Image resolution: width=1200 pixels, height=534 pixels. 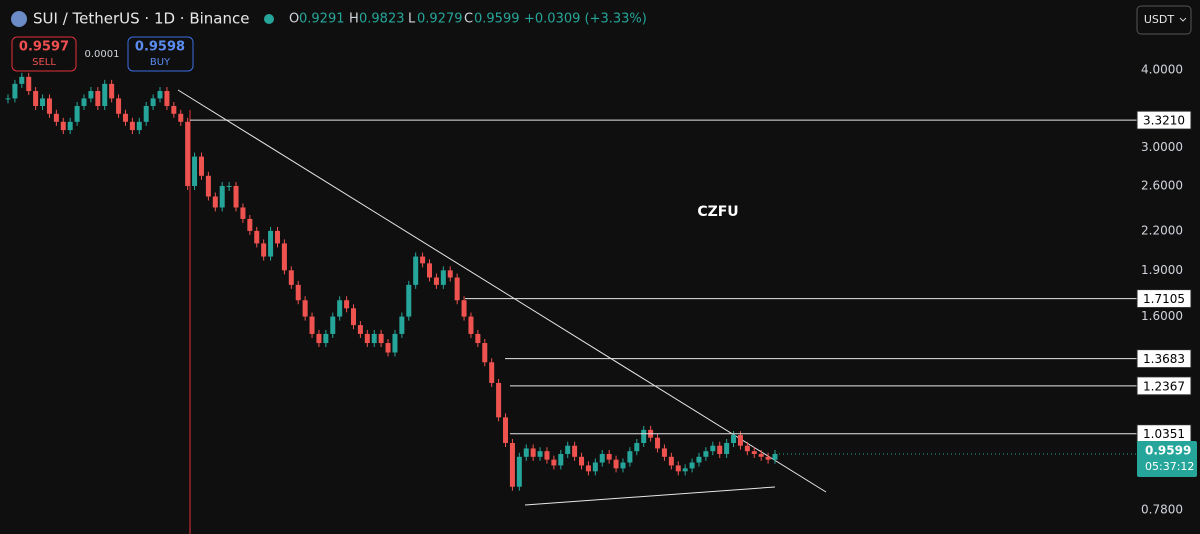 What do you see at coordinates (19, 19) in the screenshot?
I see `symbol-icon` at bounding box center [19, 19].